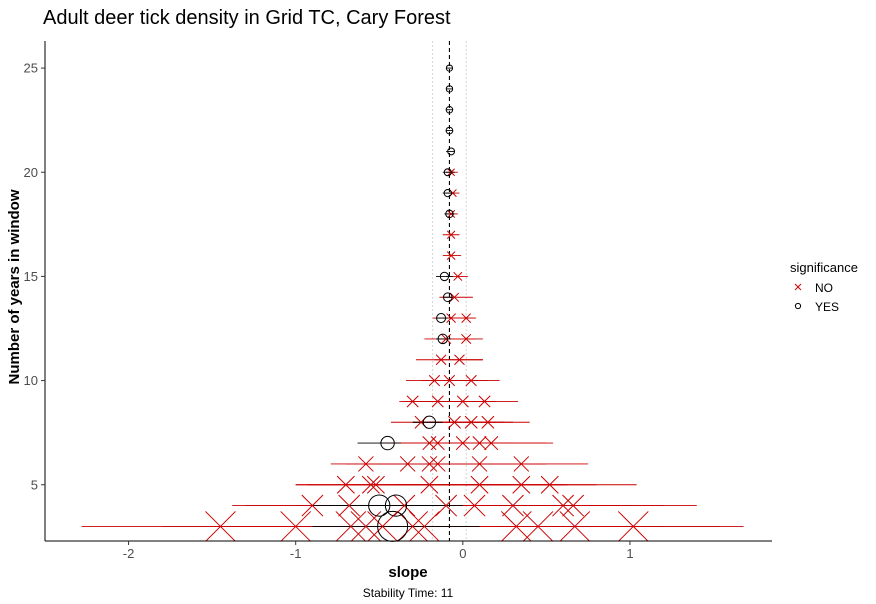 Image resolution: width=876 pixels, height=604 pixels. Describe the element at coordinates (798, 306) in the screenshot. I see `legend-circle-marker` at that location.